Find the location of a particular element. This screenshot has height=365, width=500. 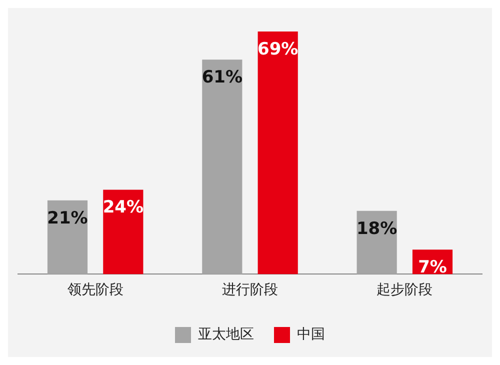

x-tick-label: 起步阶段 is located at coordinates (404, 290).